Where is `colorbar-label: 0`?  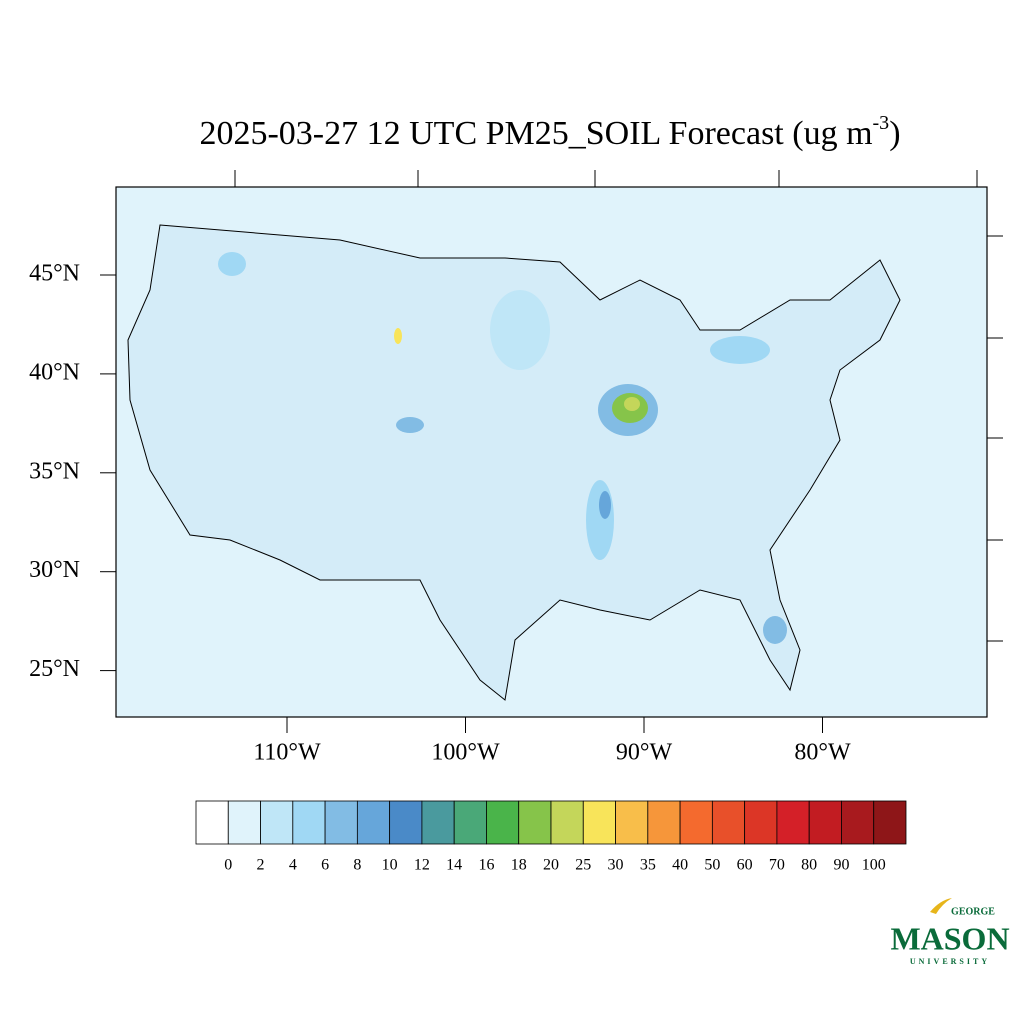
colorbar-label: 0 is located at coordinates (228, 865).